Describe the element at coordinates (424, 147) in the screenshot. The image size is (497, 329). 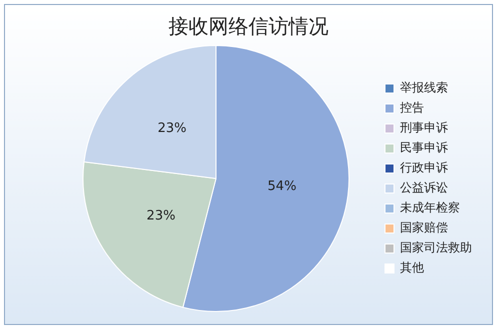
I see `legend-label: 民事申诉` at that location.